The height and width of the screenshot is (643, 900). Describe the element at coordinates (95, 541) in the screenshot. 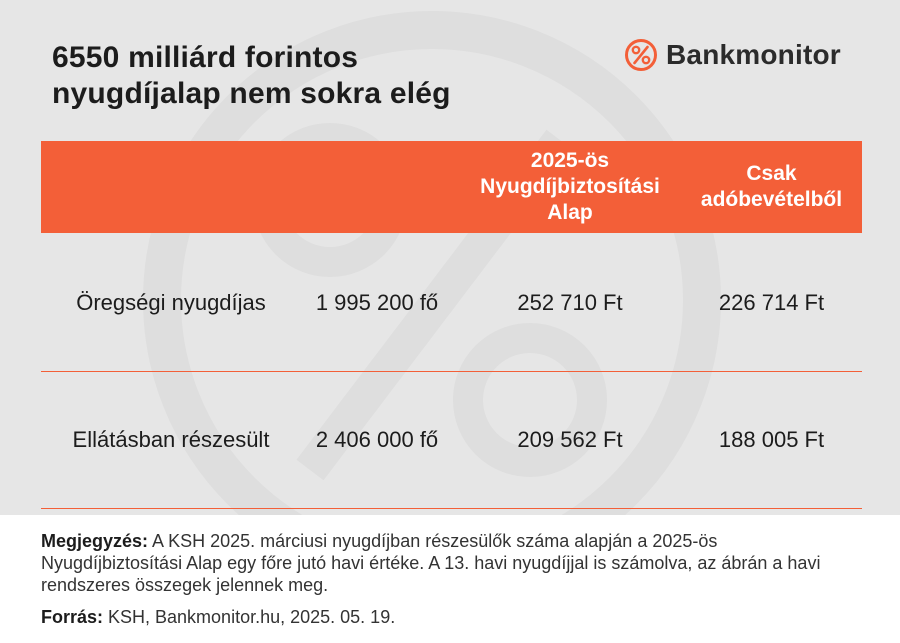

I see `footnote-label: Megjegyzés:` at that location.